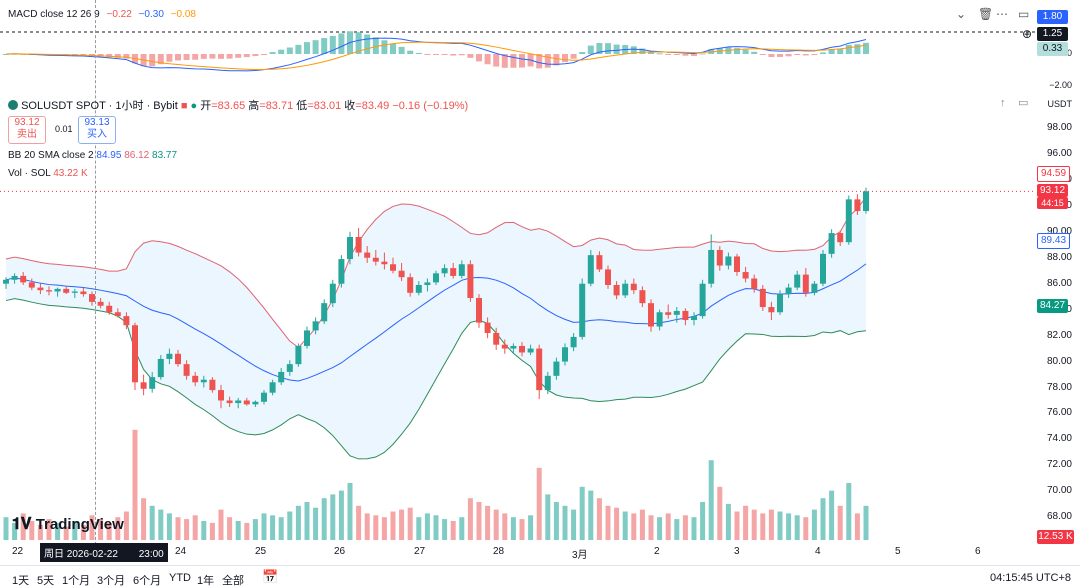 Image resolution: width=1080 pixels, height=588 pixels. Describe the element at coordinates (206, 581) in the screenshot. I see `range-button: 1年` at that location.